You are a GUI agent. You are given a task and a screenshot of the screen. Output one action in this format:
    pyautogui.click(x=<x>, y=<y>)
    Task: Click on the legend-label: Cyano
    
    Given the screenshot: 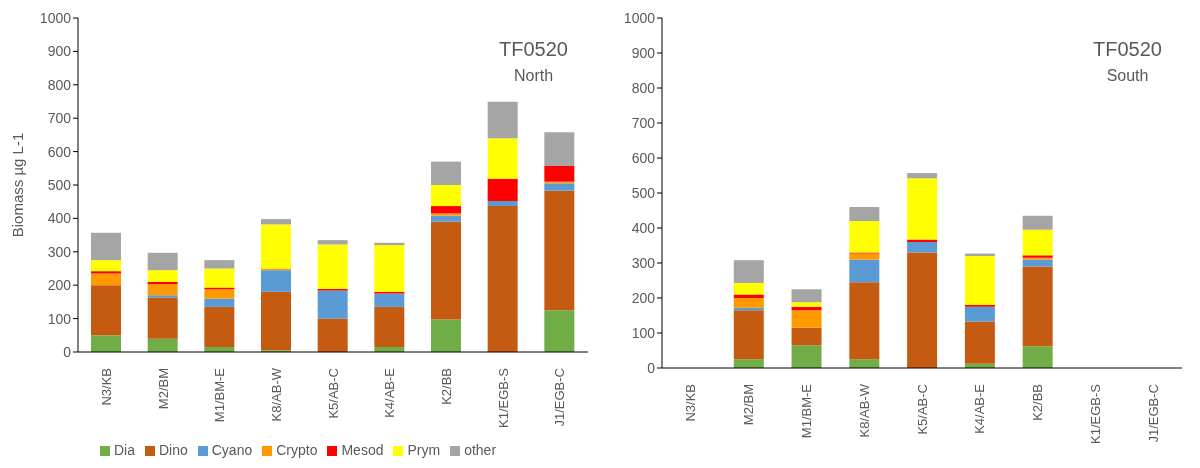 What is the action you would take?
    pyautogui.click(x=232, y=450)
    